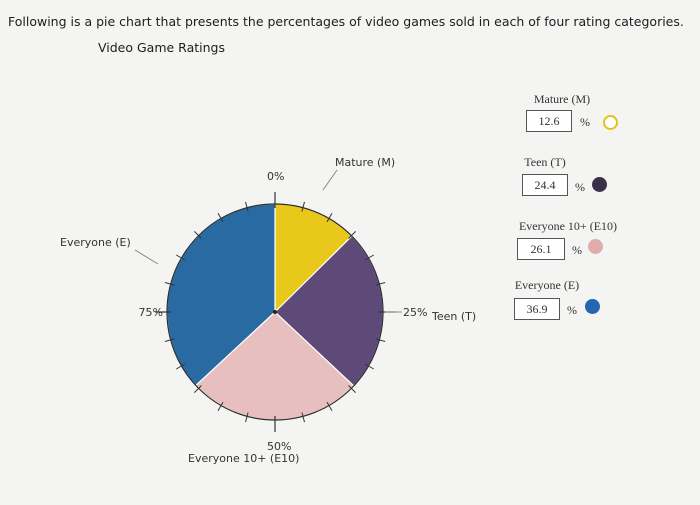  I want to click on teen-color-swatch, so click(599, 184).